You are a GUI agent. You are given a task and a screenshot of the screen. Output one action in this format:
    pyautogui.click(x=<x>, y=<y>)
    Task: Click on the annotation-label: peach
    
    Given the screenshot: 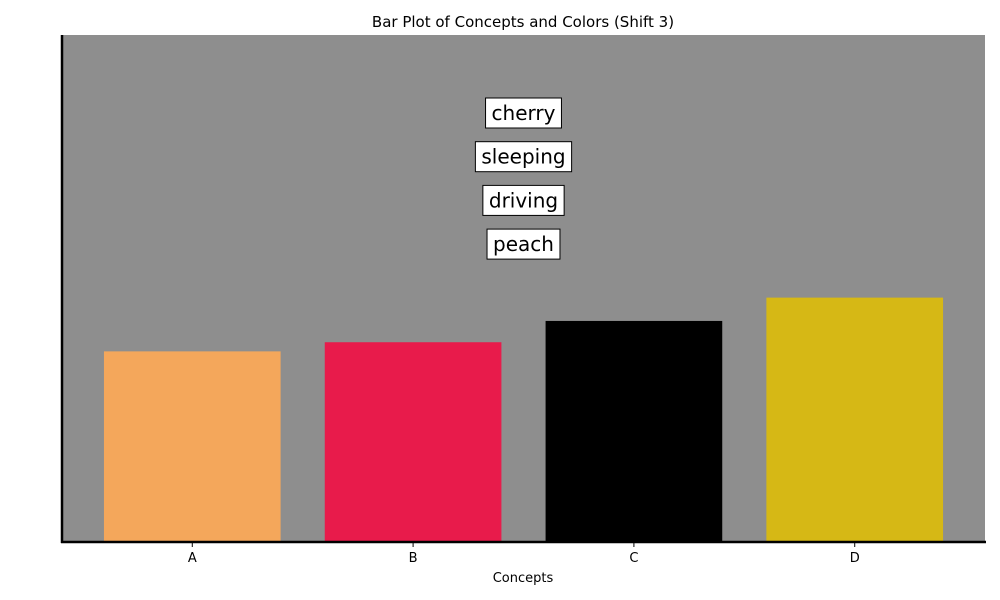 What is the action you would take?
    pyautogui.click(x=523, y=244)
    